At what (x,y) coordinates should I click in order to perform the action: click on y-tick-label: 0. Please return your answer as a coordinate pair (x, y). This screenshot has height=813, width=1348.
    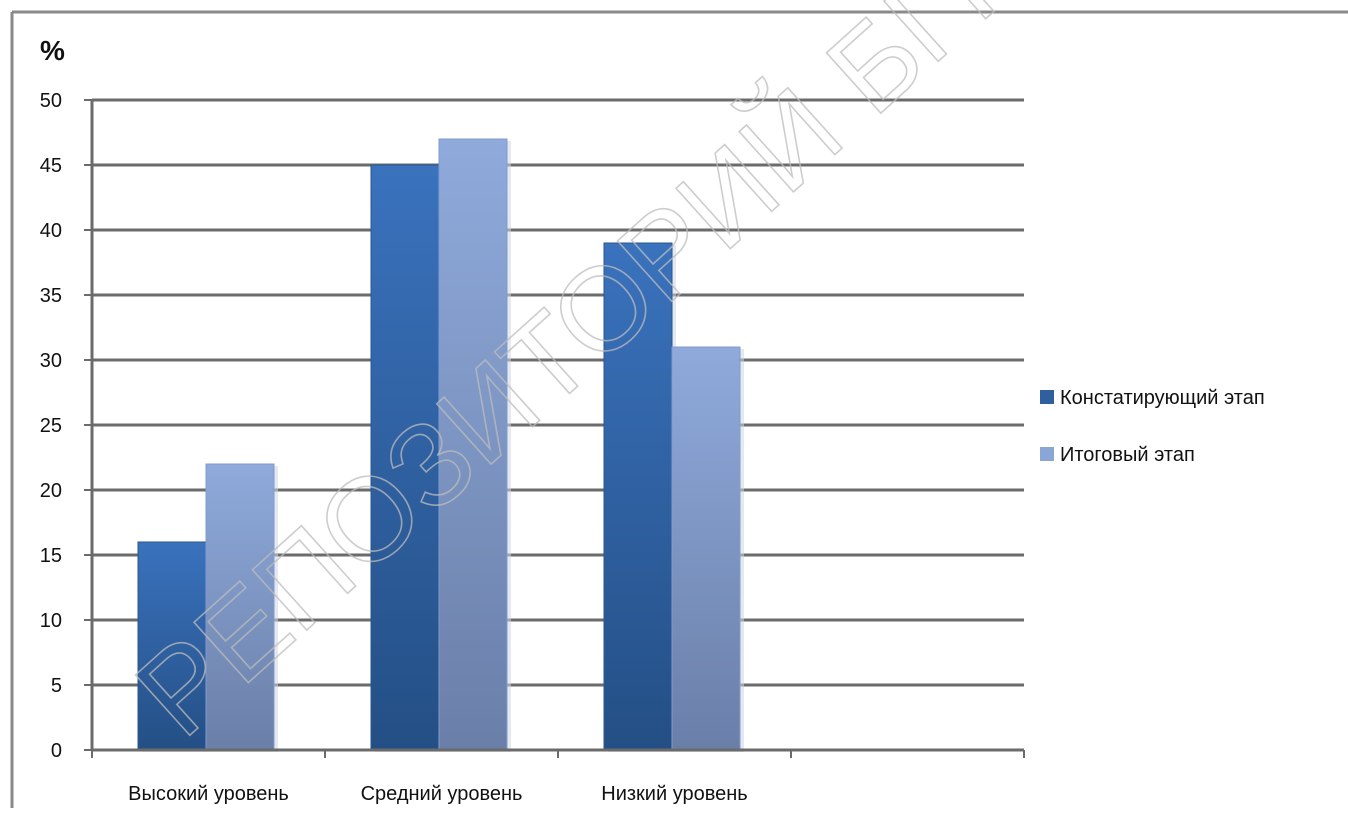
    Looking at the image, I should click on (56, 751).